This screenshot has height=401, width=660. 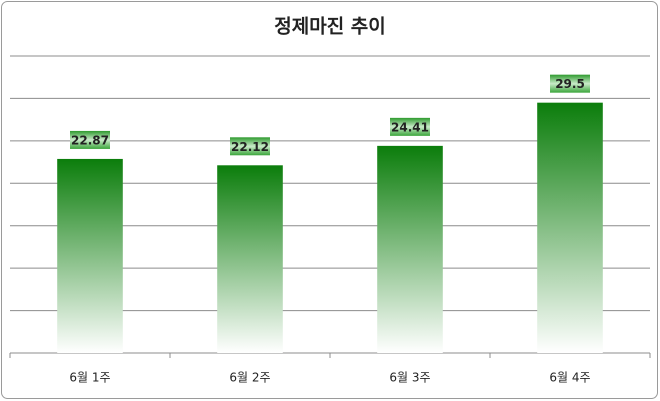 I want to click on value-label: 24.41, so click(x=410, y=127).